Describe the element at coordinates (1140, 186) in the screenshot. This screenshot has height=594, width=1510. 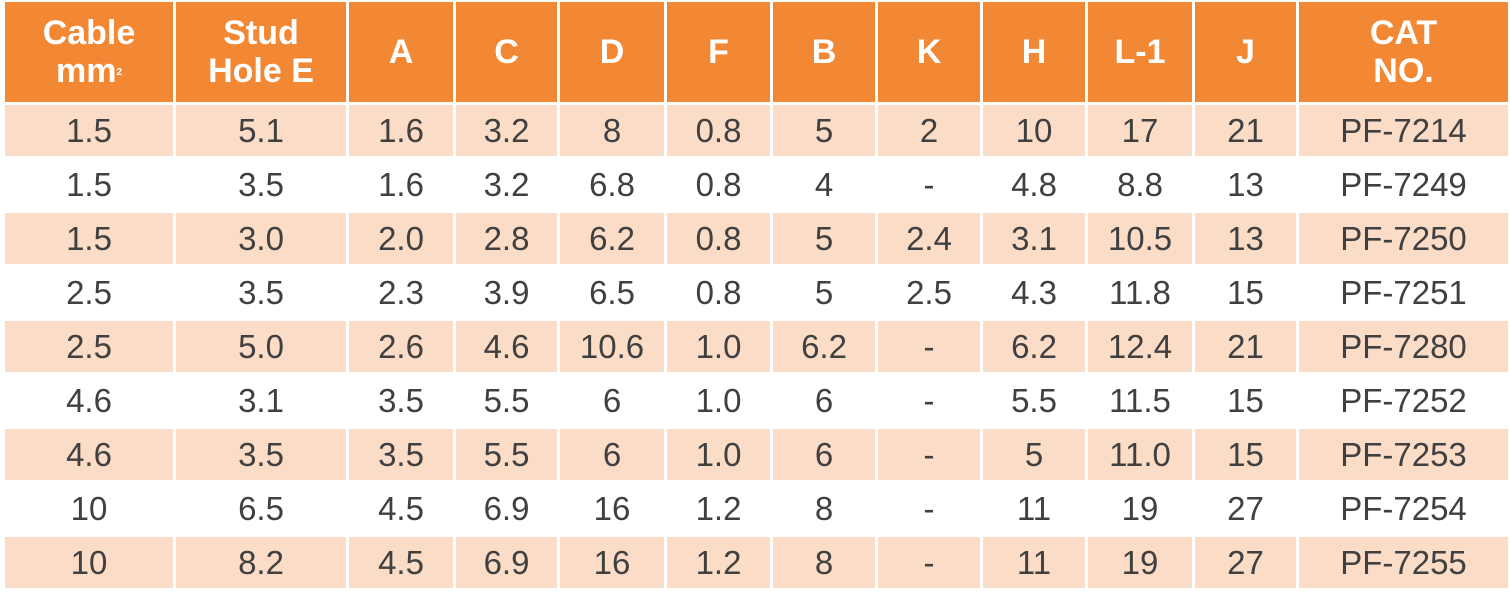
I see `cell-l1: 8.8` at that location.